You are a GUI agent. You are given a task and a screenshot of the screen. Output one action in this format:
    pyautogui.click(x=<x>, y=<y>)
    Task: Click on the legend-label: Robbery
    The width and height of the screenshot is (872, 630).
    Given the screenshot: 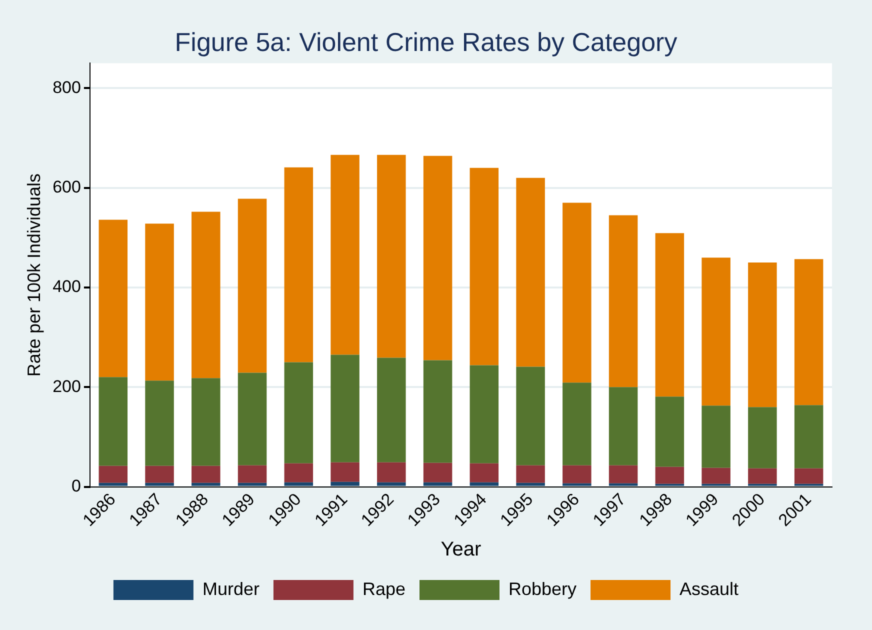 What is the action you would take?
    pyautogui.click(x=542, y=588)
    